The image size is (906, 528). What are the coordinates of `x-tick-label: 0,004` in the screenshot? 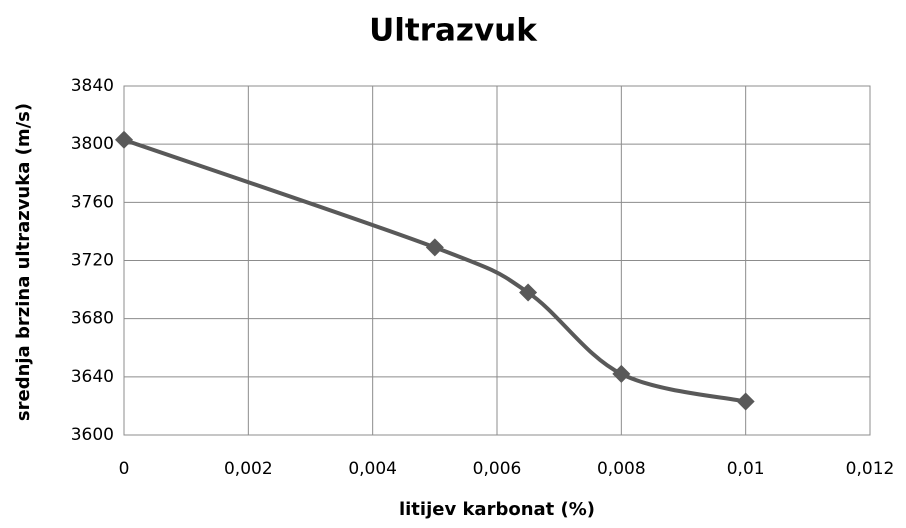 It's located at (372, 469).